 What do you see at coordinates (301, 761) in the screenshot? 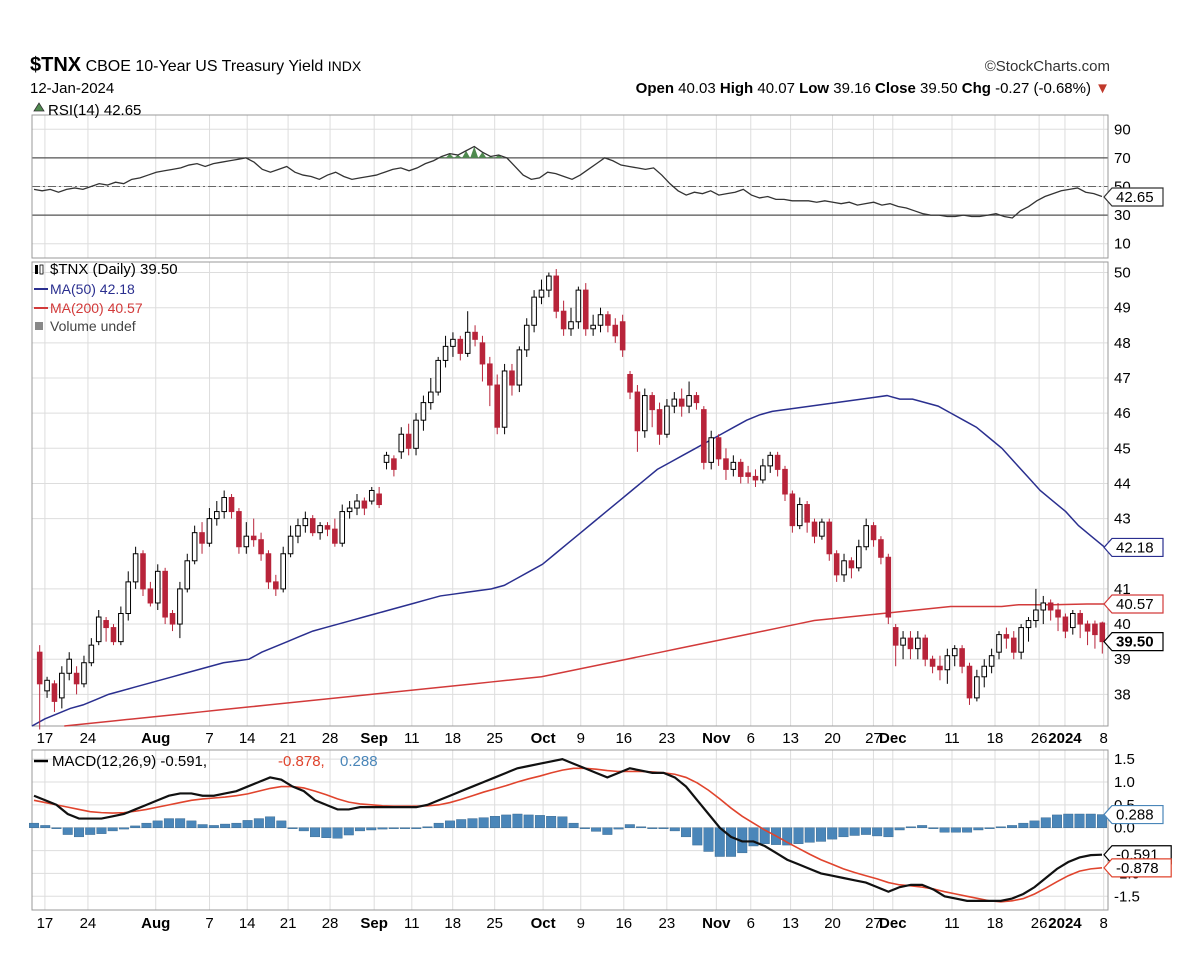
I see `macd-signal-legend: -0.878,` at bounding box center [301, 761].